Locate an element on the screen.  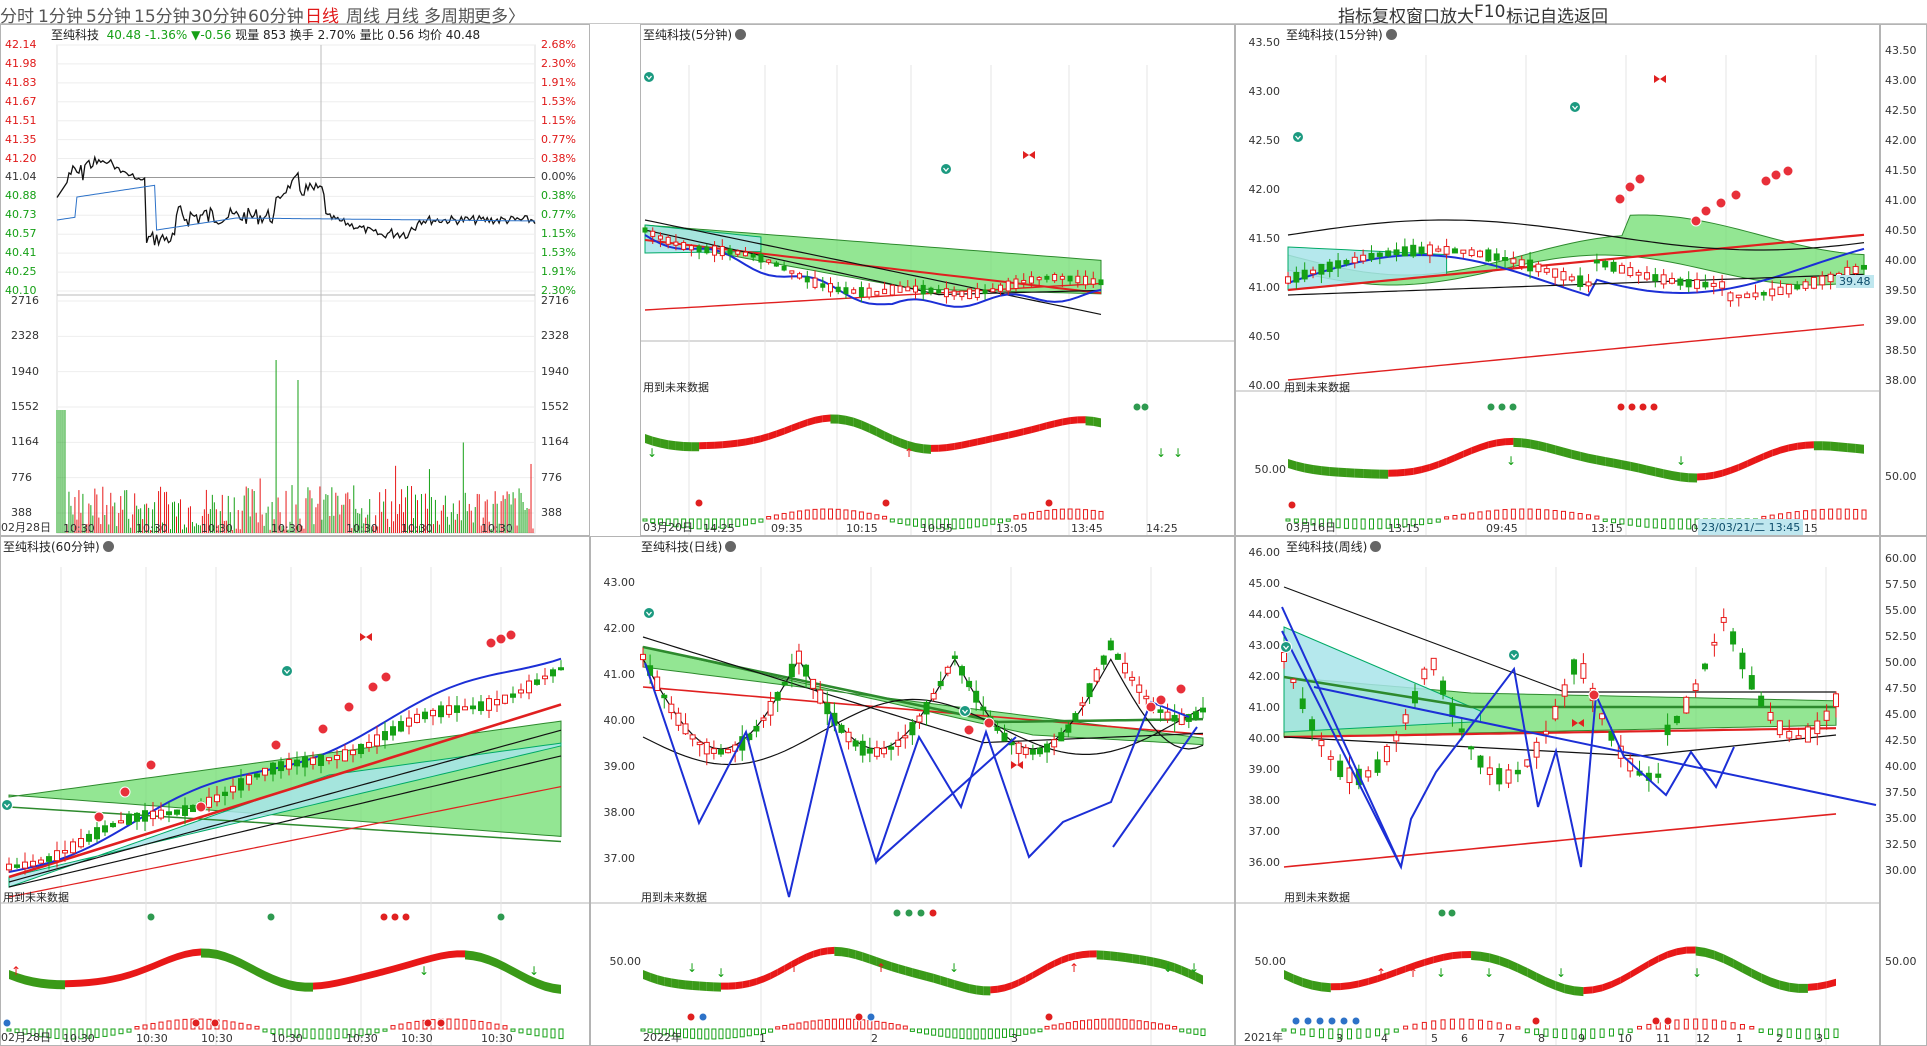
period-tab-multi: 多周期 is located at coordinates (449, 17).